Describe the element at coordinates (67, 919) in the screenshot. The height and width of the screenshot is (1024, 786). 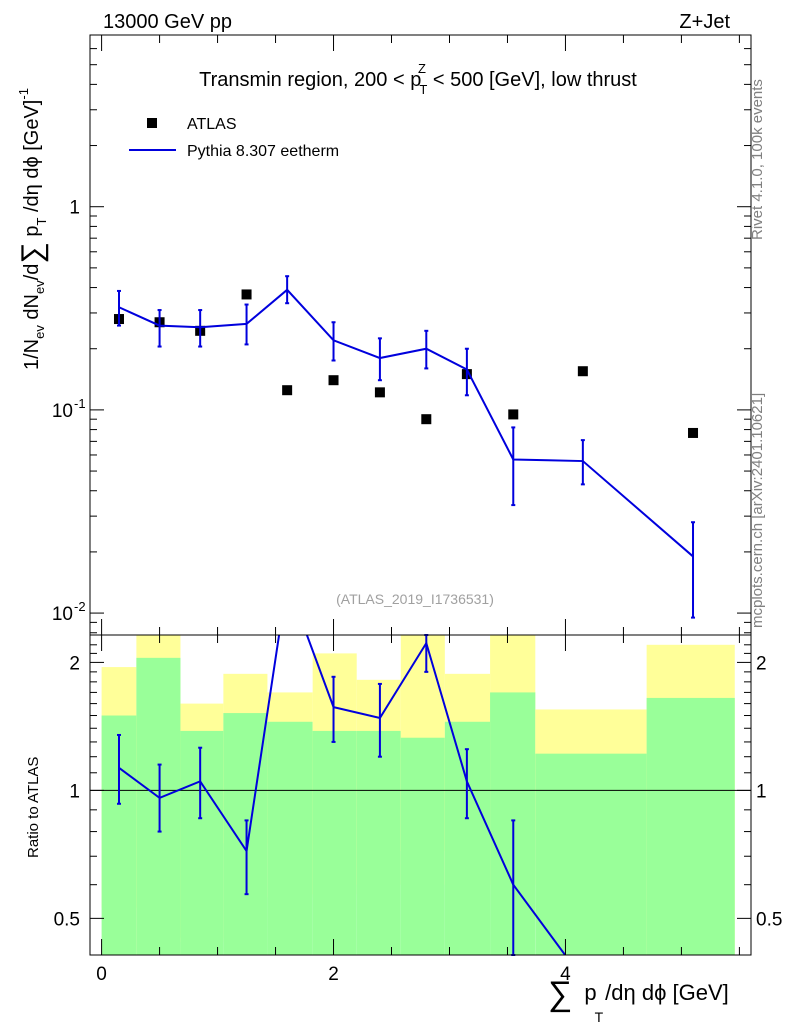
I see `ratio-ytick-label-left: 0.5` at that location.